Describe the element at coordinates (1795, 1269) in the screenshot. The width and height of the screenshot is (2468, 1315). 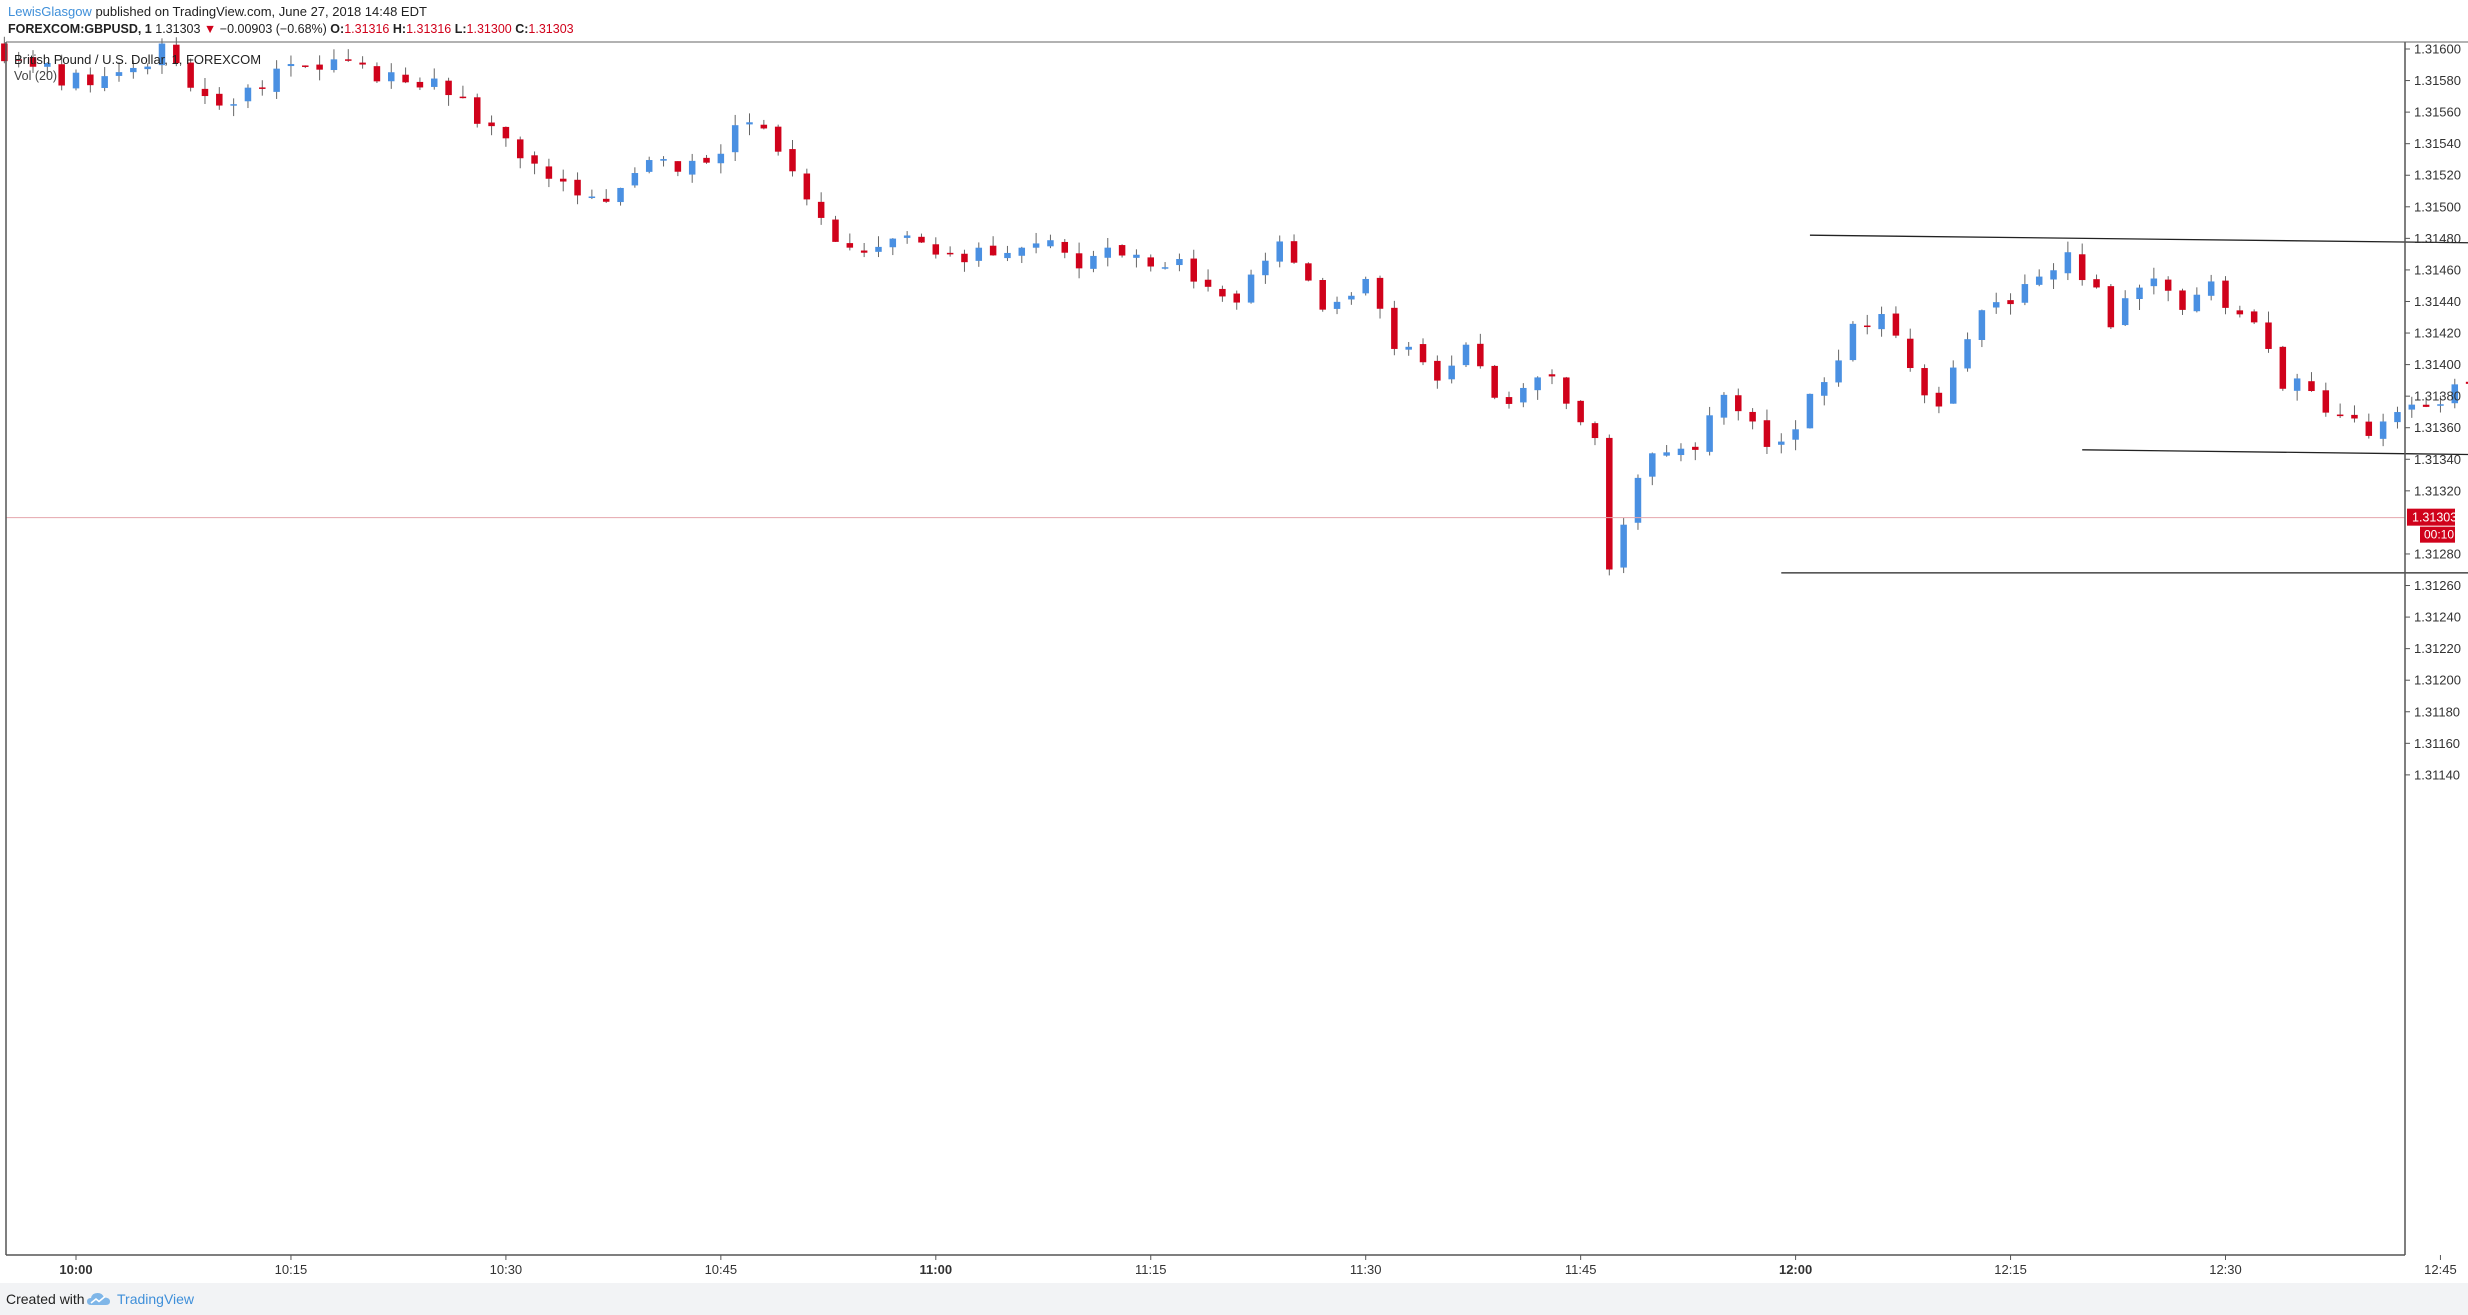
I see `time-label-12:00: 12:00` at that location.